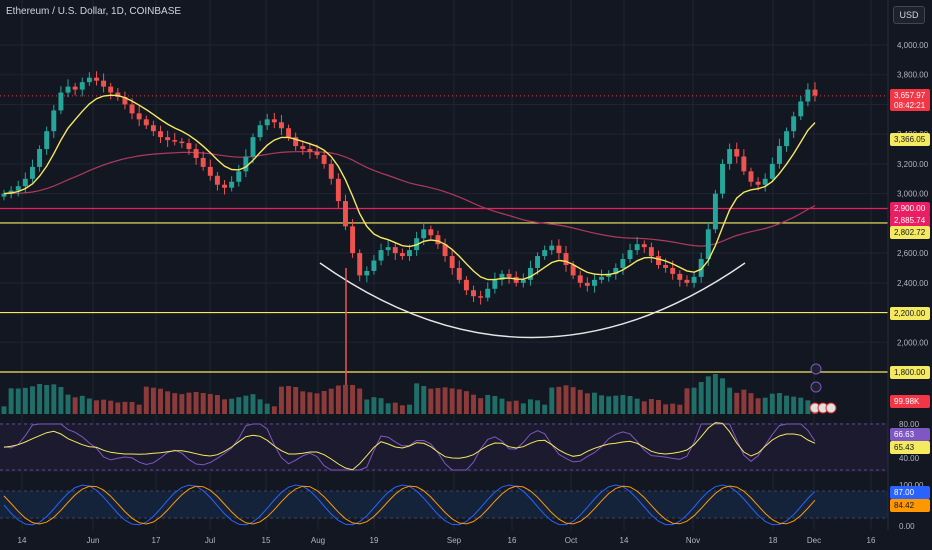 The width and height of the screenshot is (932, 550). Describe the element at coordinates (156, 540) in the screenshot. I see `time-tick-label: 17` at that location.